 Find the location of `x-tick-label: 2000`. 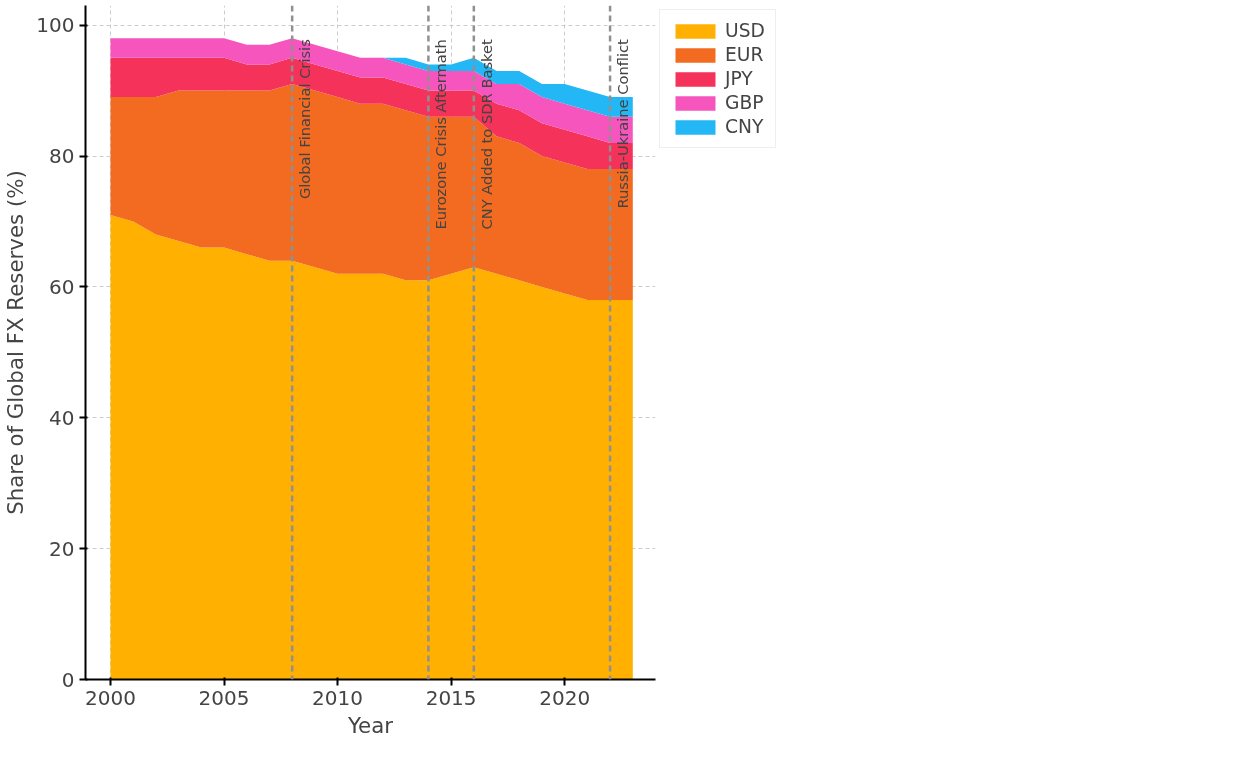

x-tick-label: 2000 is located at coordinates (110, 697).